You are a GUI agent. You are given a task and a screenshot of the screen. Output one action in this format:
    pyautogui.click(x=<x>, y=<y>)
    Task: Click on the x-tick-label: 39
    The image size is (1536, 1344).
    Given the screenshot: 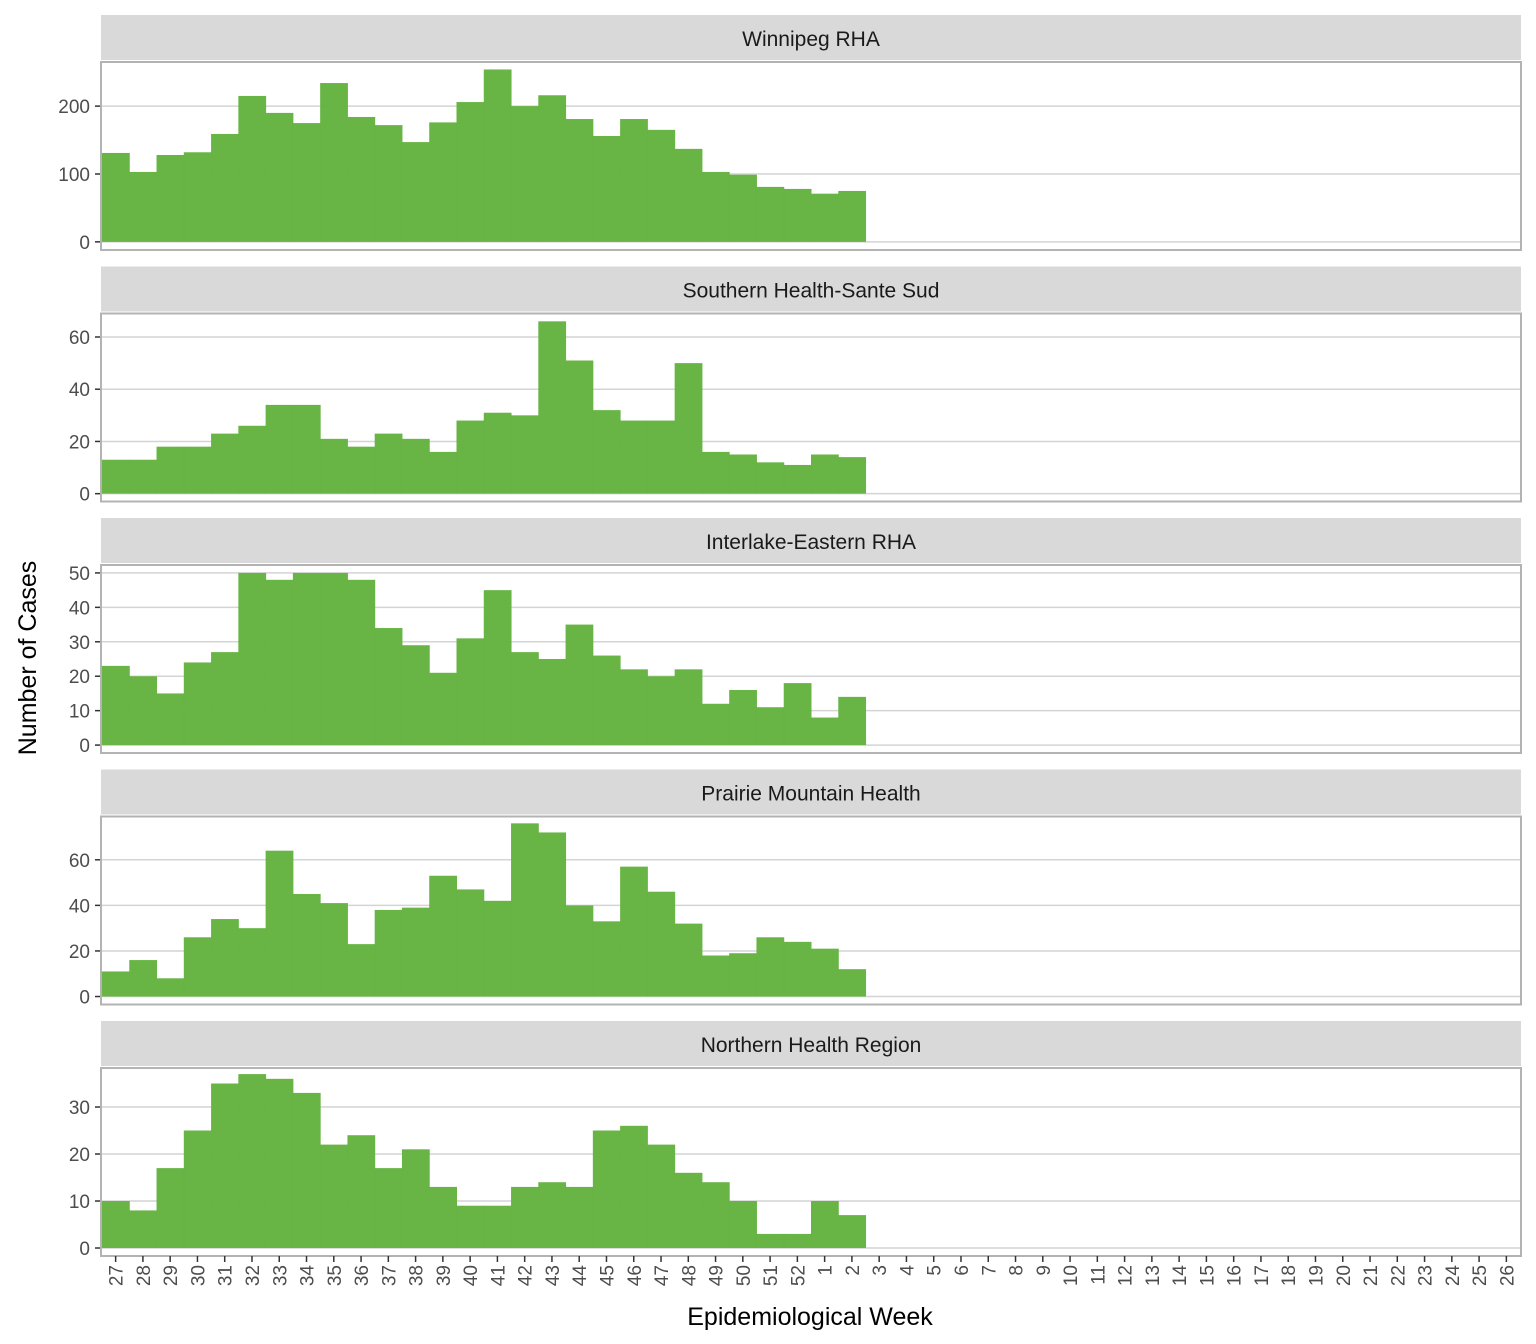 What is the action you would take?
    pyautogui.click(x=444, y=1275)
    